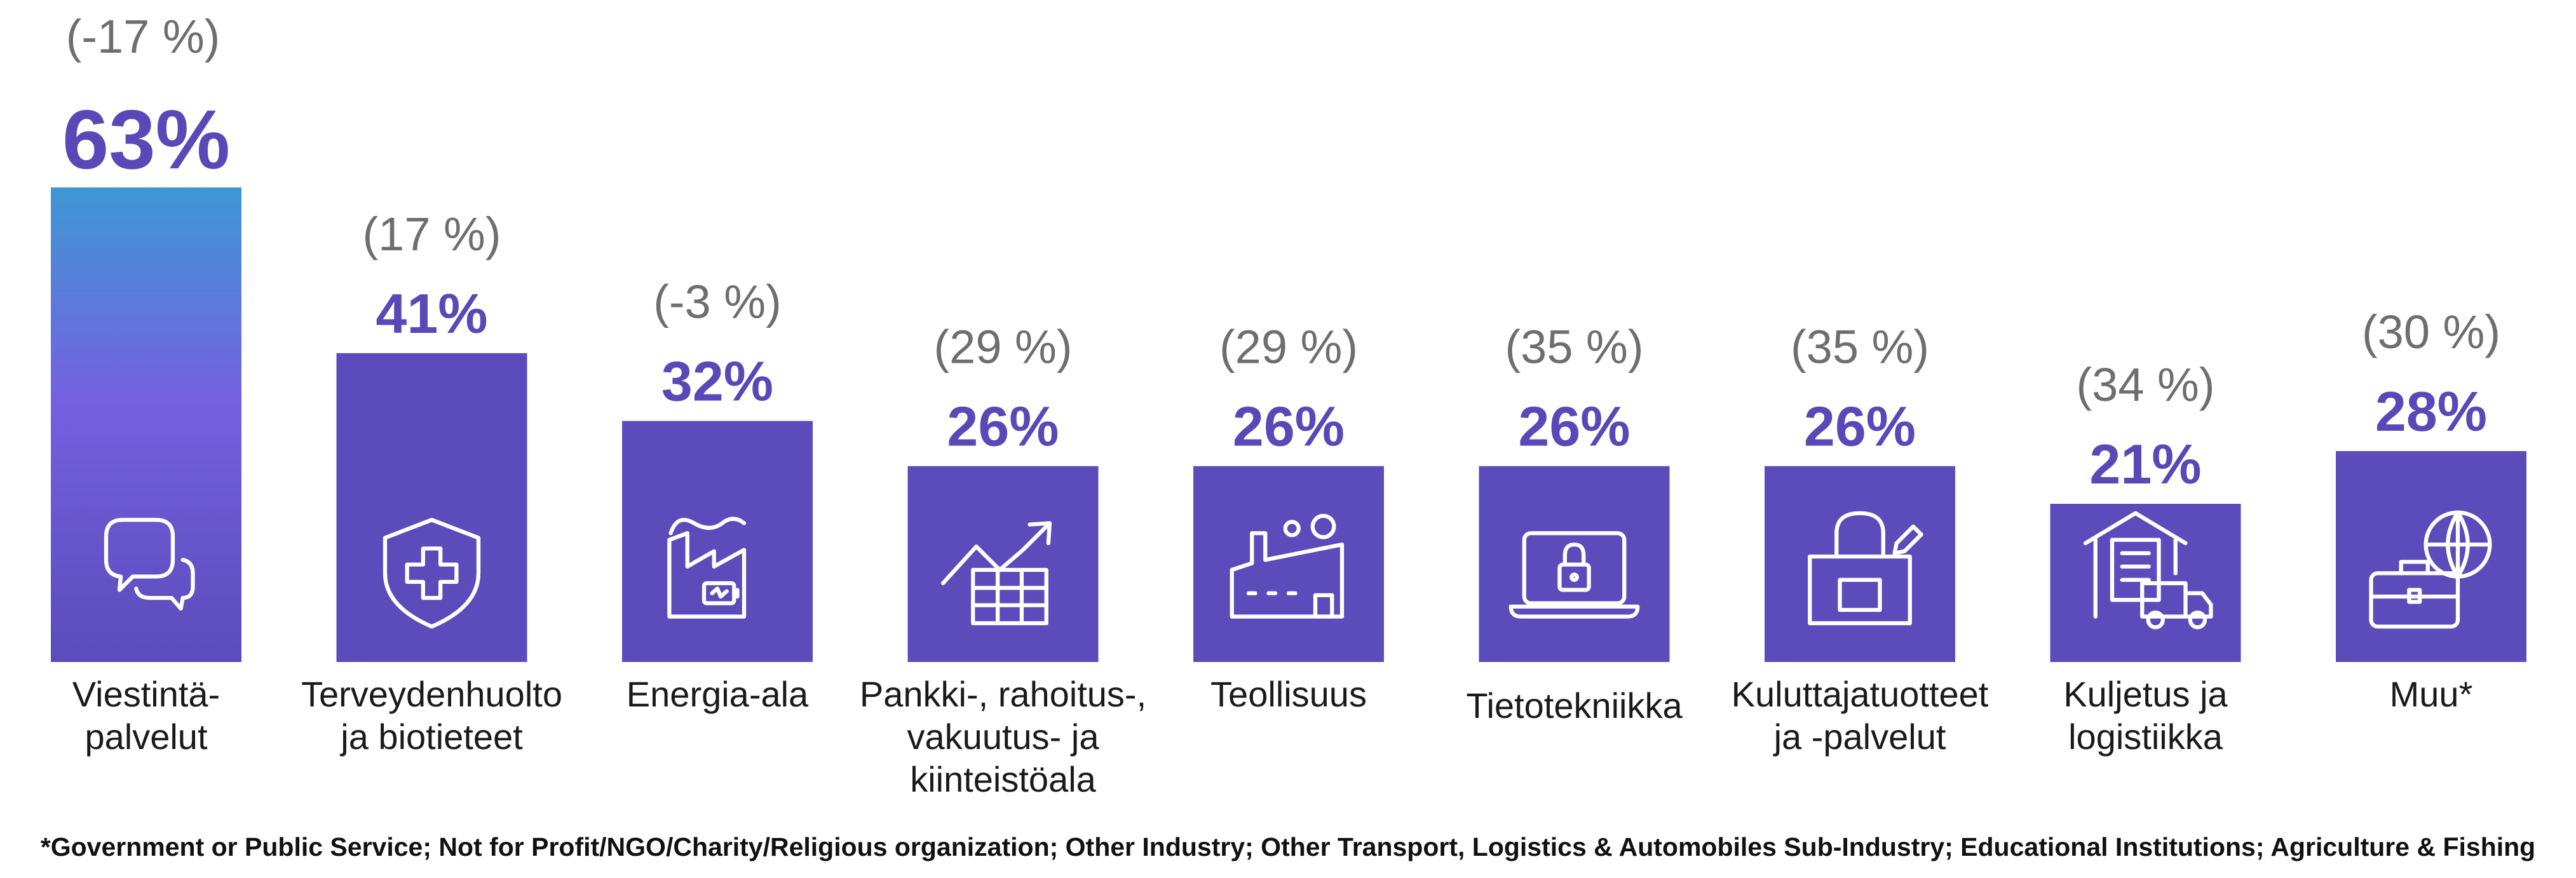  I want to click on category-label: Kuluttajatuotteet ja -palvelut, so click(1860, 716).